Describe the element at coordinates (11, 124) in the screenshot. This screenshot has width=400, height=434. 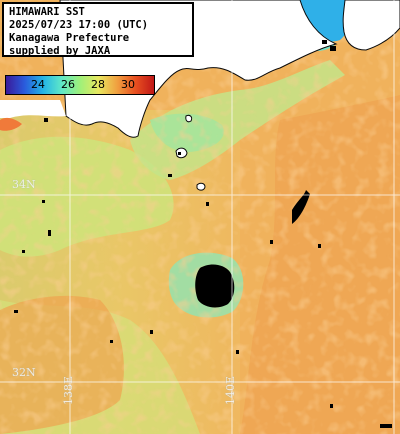
I see `sst-warm-spot-west` at that location.